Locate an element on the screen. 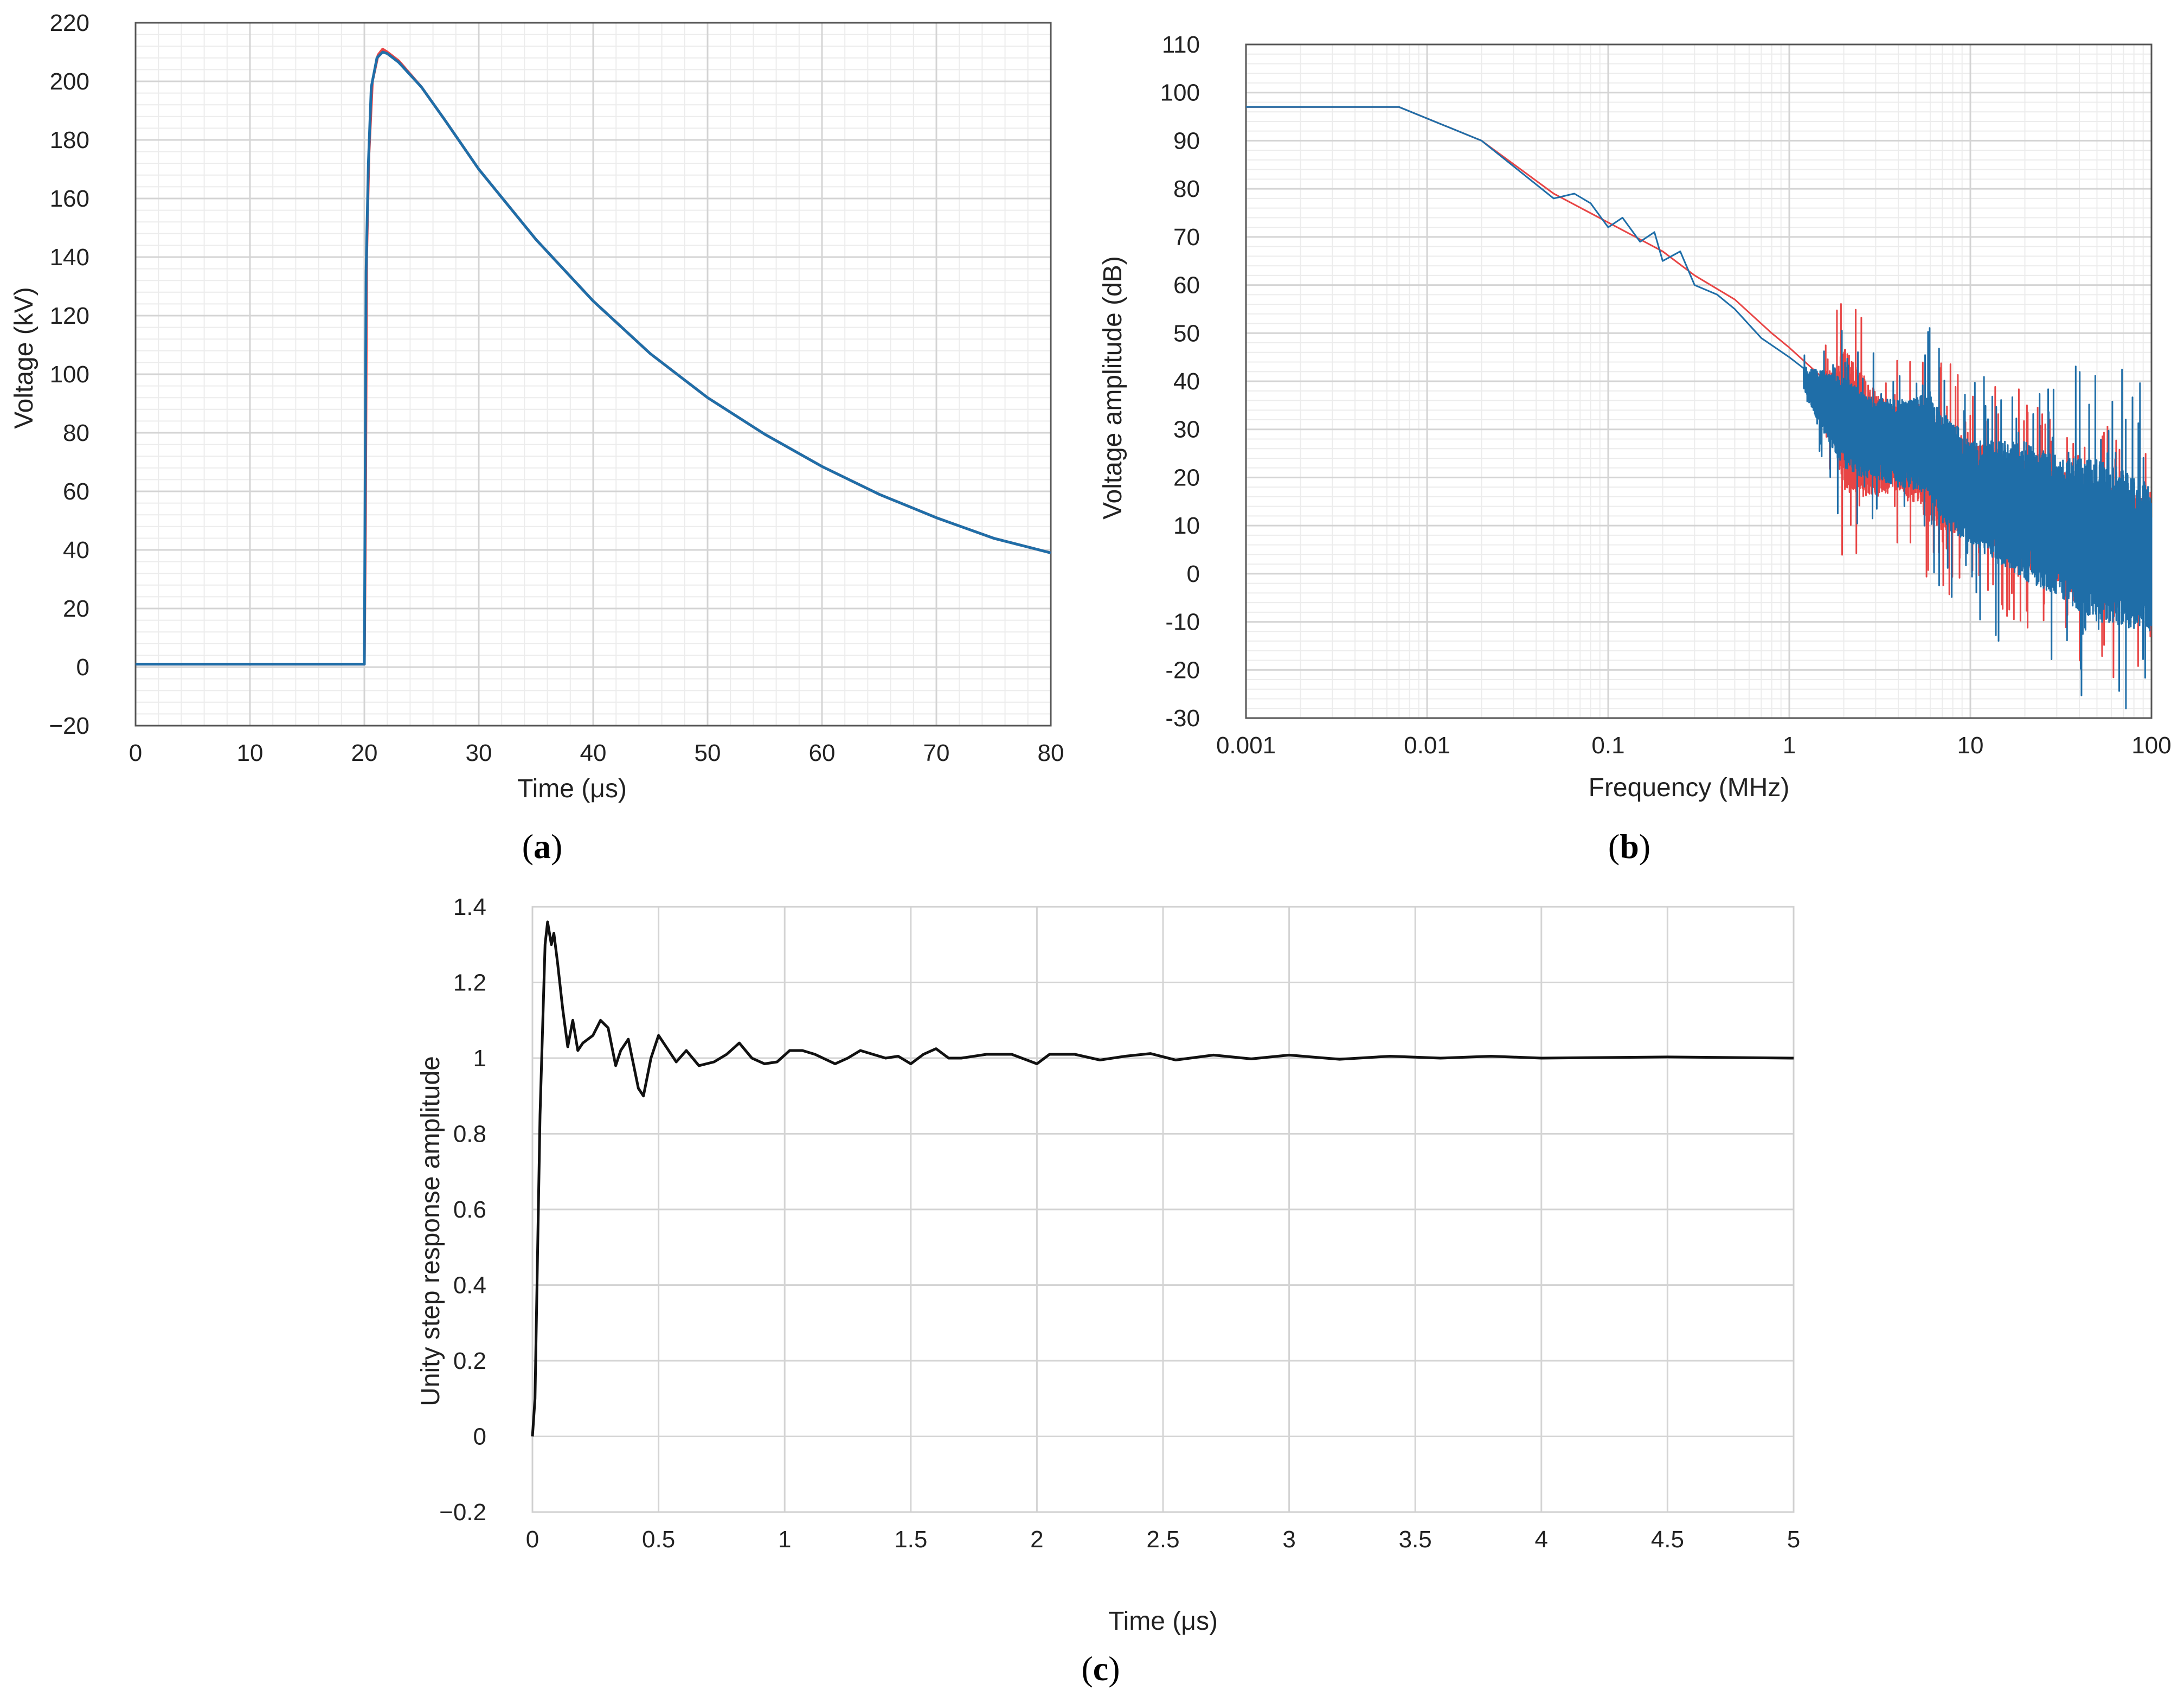  panel-b-y-tick-label: -20 is located at coordinates (1182, 670).